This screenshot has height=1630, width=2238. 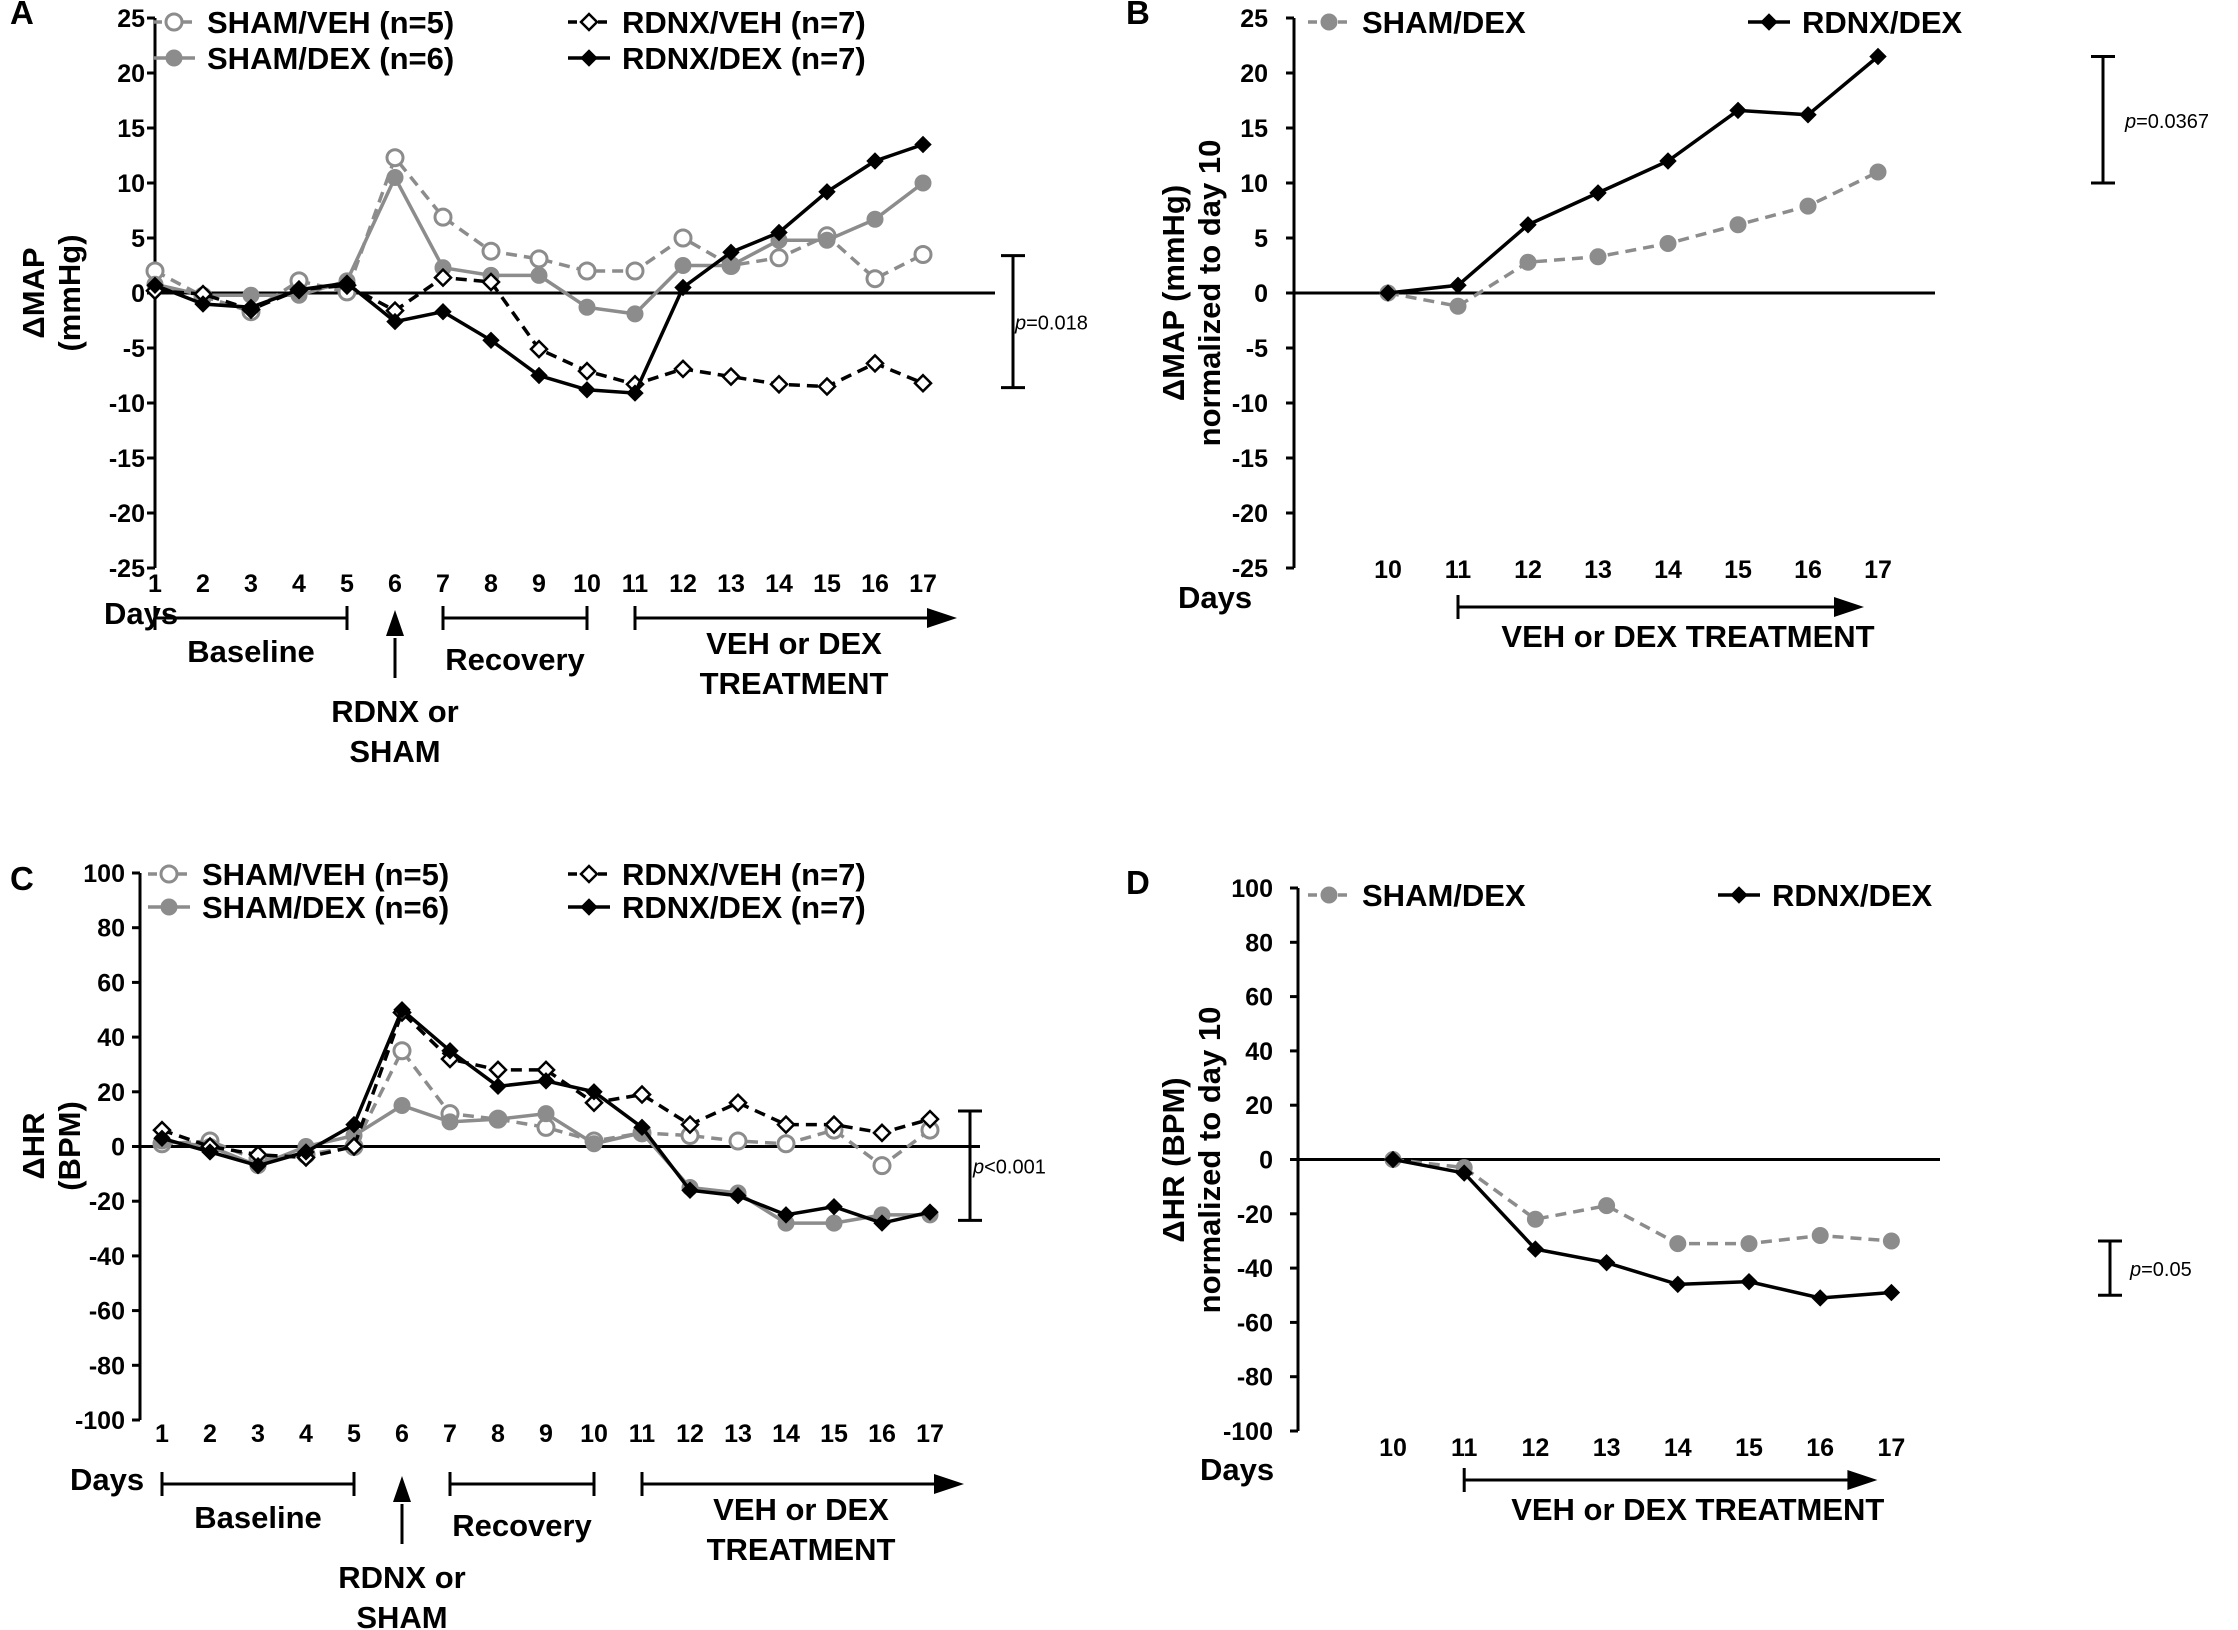 I want to click on x-tick-label: 12, so click(x=1528, y=570).